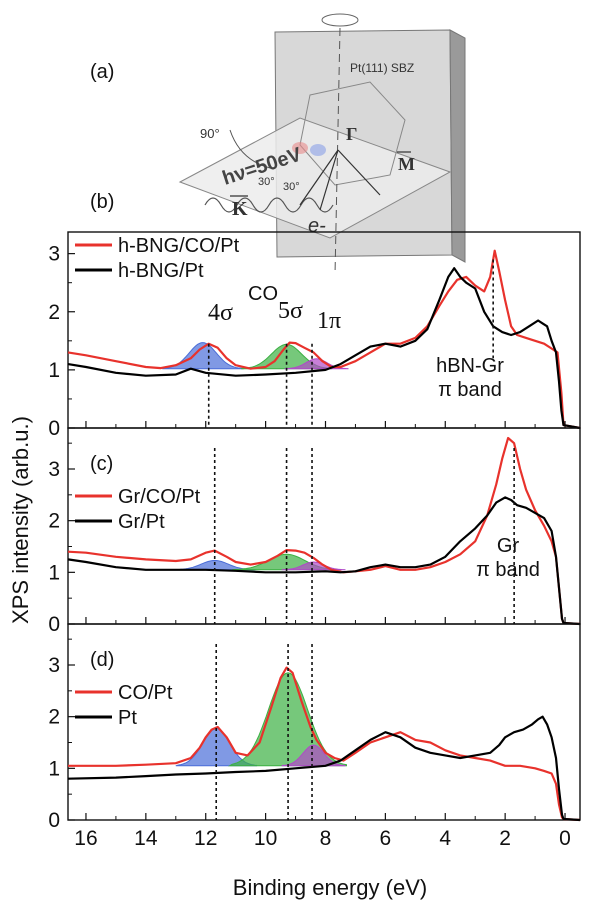  What do you see at coordinates (265, 838) in the screenshot?
I see `x-tick-label: 10` at bounding box center [265, 838].